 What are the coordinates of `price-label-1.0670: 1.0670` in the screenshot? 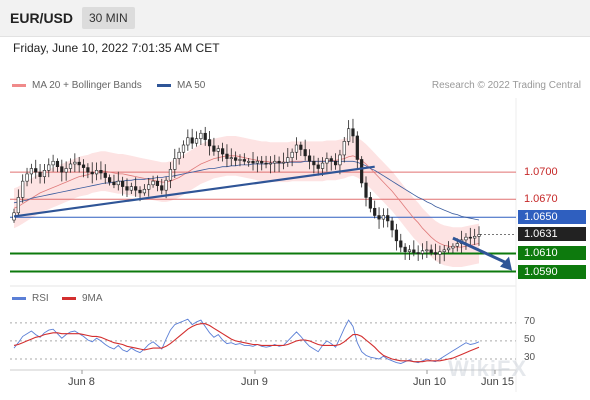 It's located at (541, 199).